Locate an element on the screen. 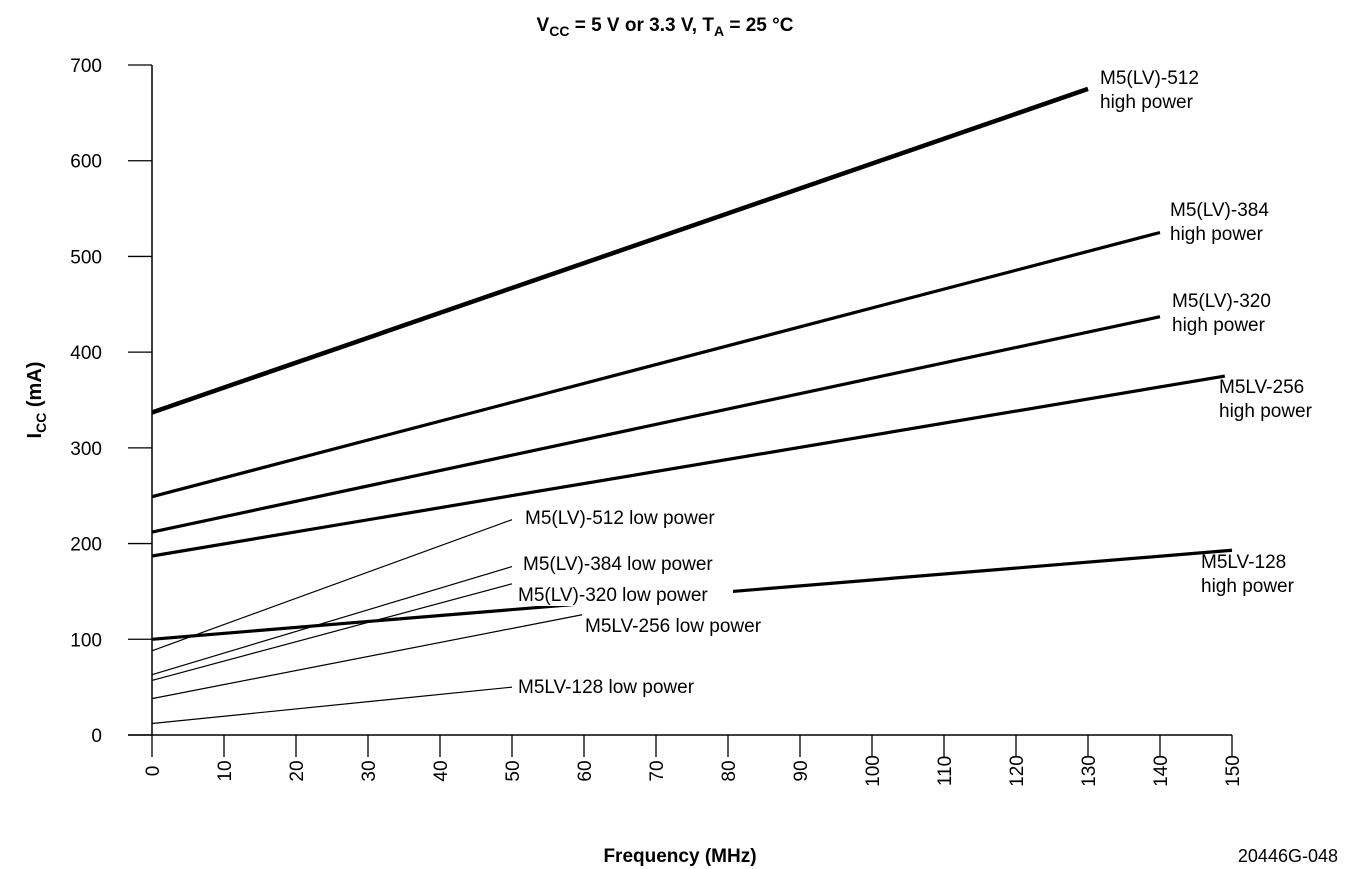 This screenshot has width=1349, height=869. x-tick-label: 90 is located at coordinates (801, 770).